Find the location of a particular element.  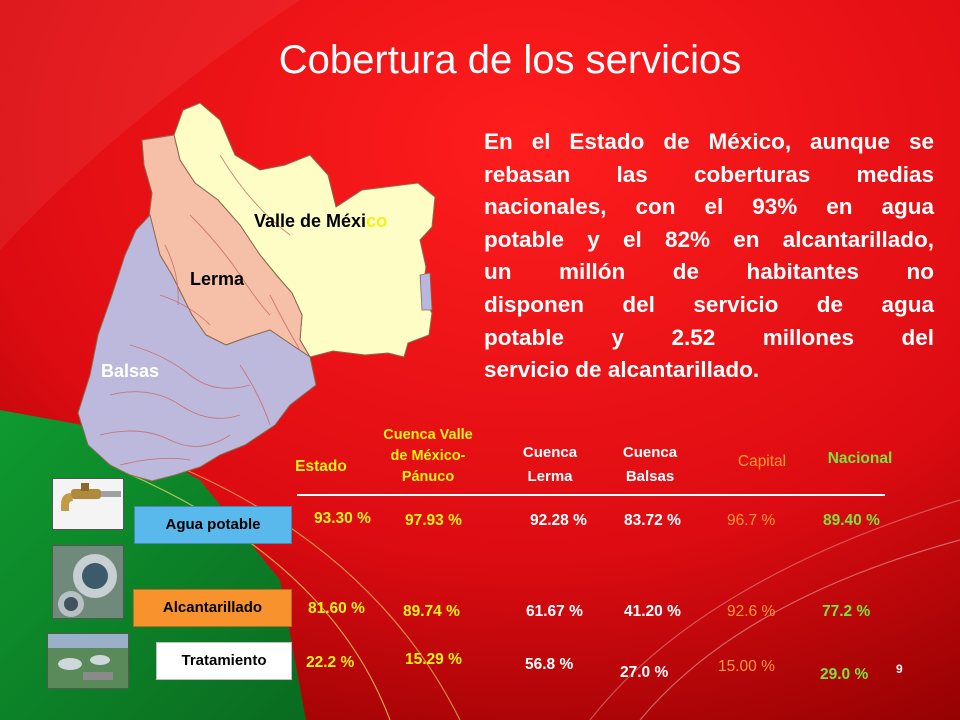

header-cuenca-valle-line: Pánuco is located at coordinates (428, 477).